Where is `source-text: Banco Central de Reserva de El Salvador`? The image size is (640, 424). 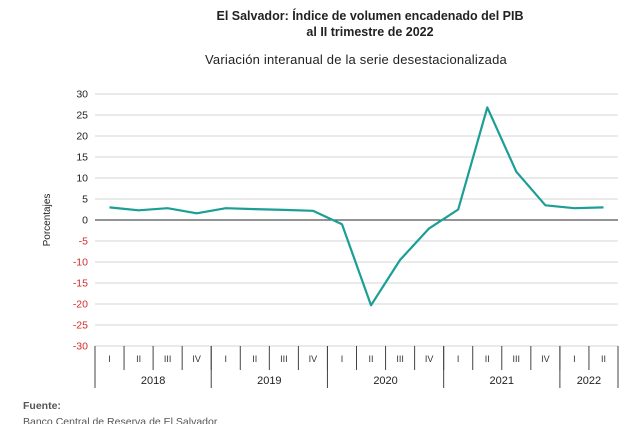 source-text: Banco Central de Reserva de El Salvador is located at coordinates (120, 420).